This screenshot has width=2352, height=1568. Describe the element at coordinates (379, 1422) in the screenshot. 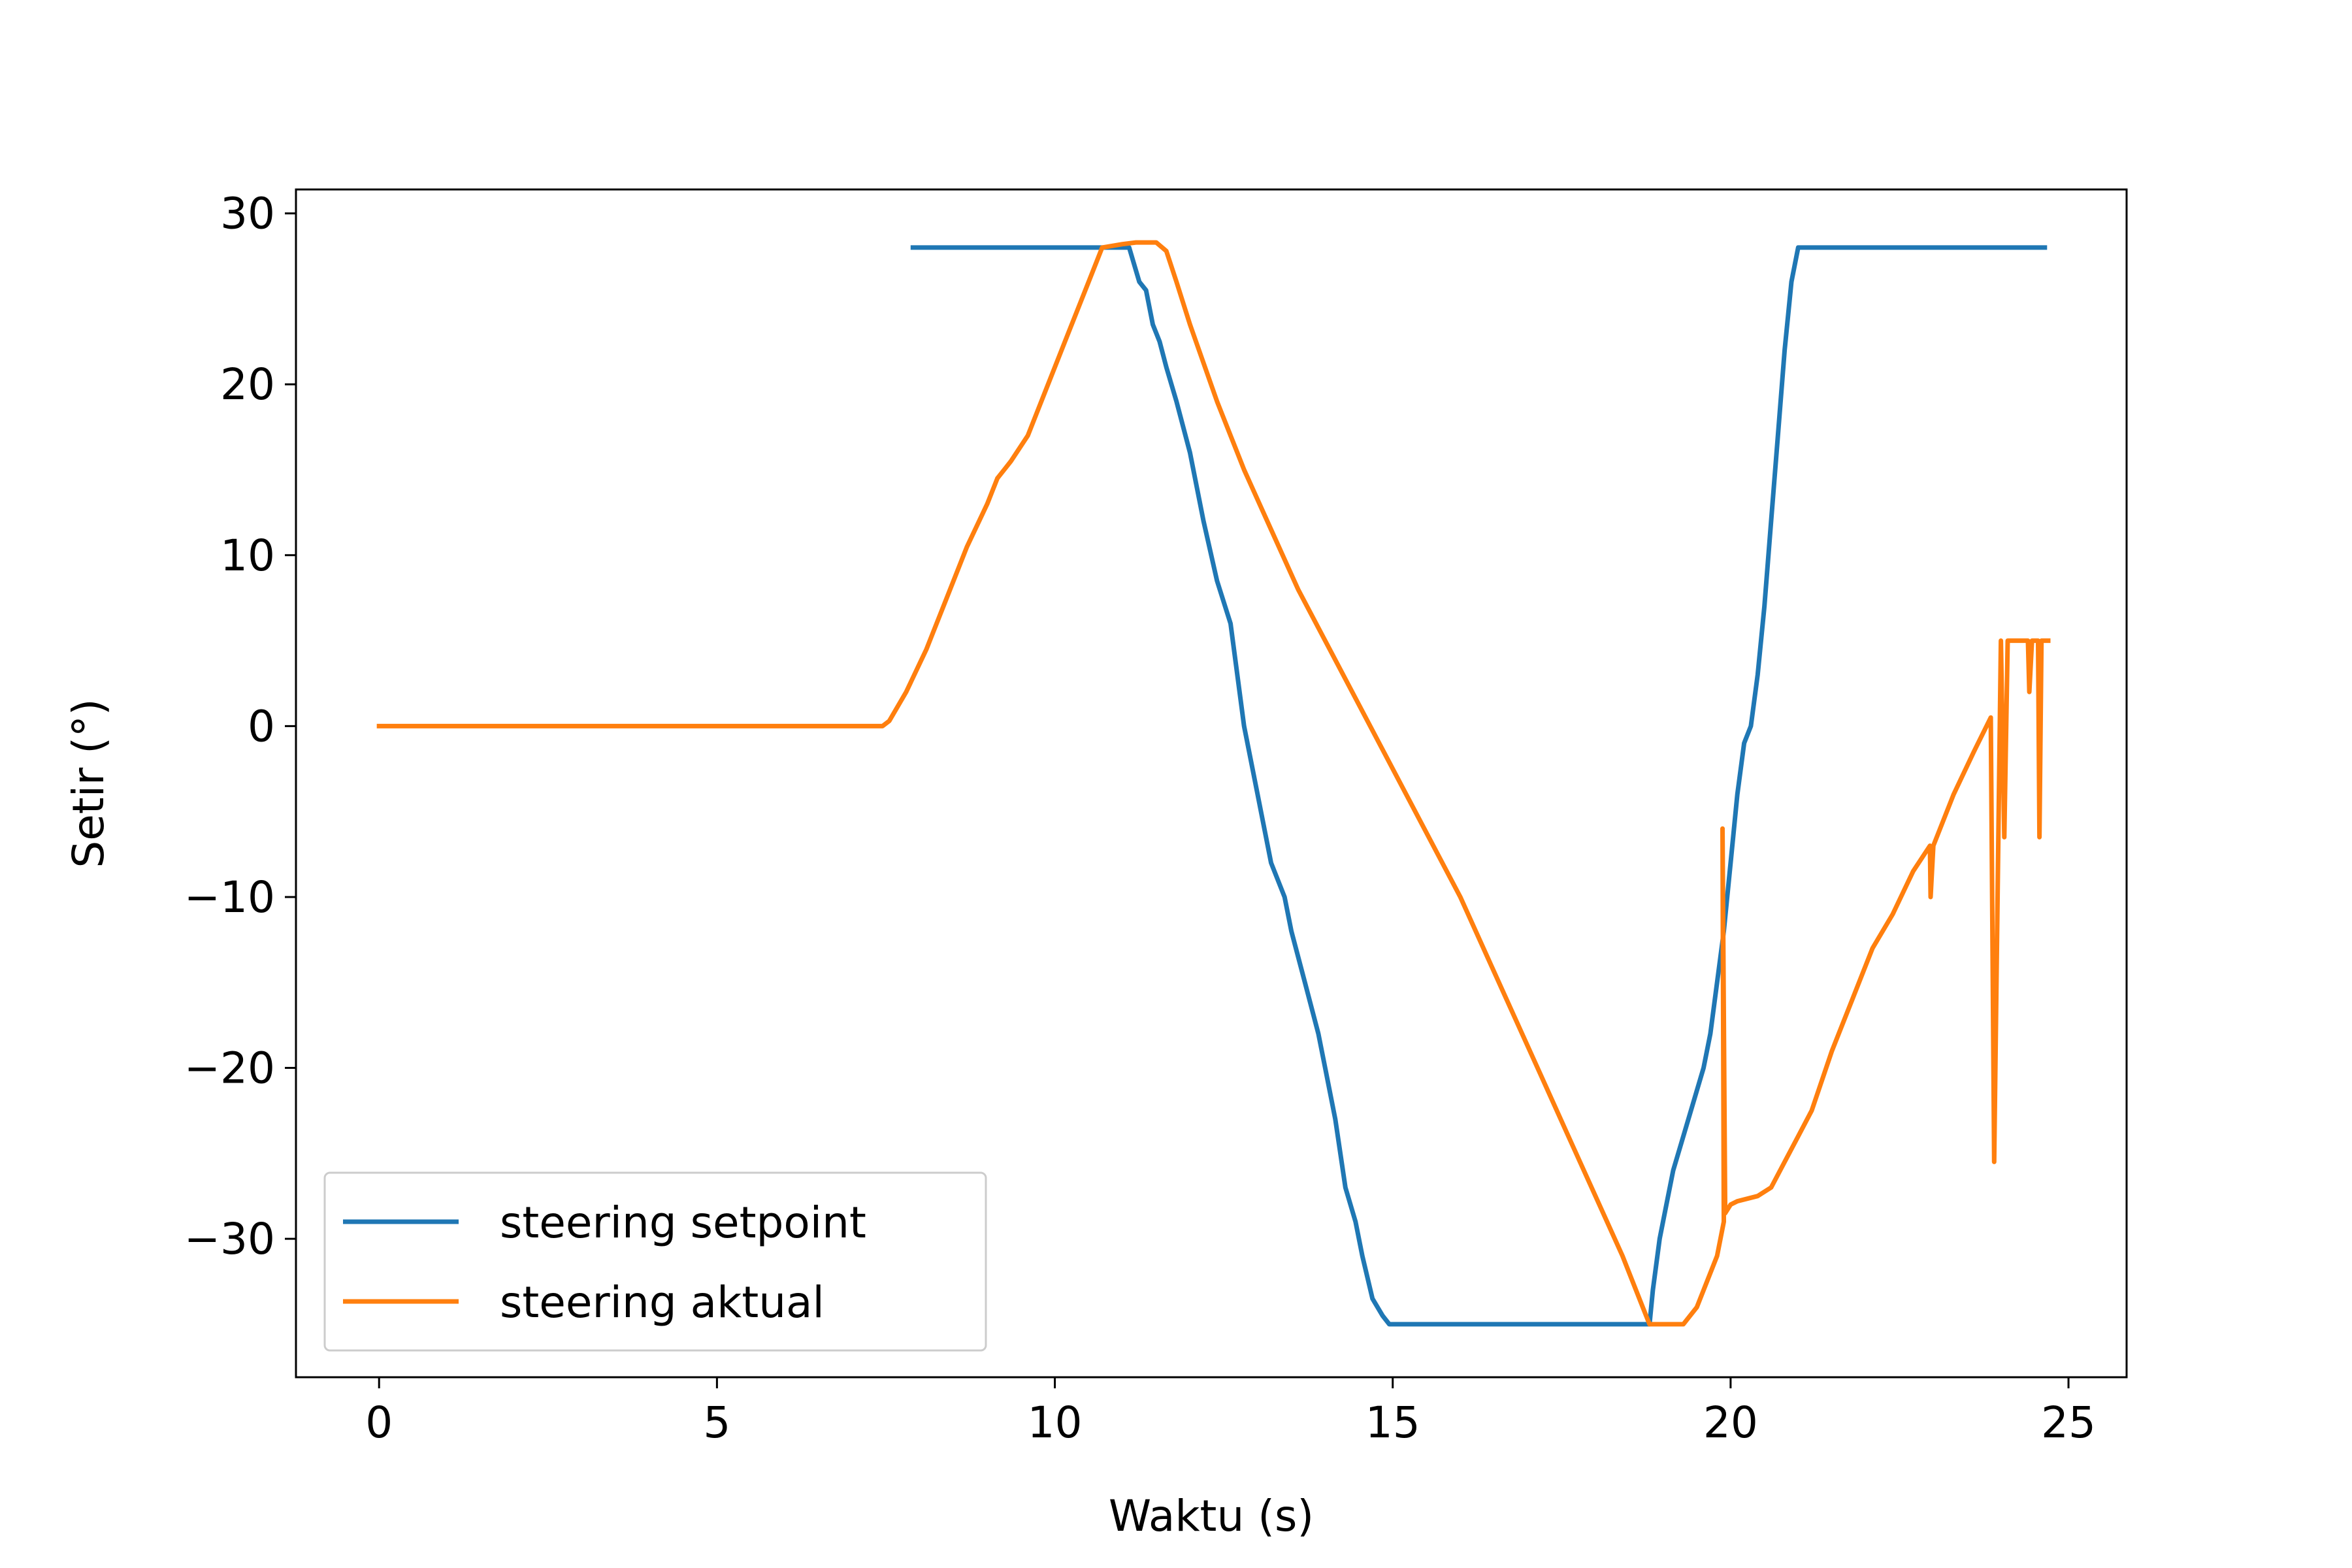

I see `x-tick-label: 0` at that location.